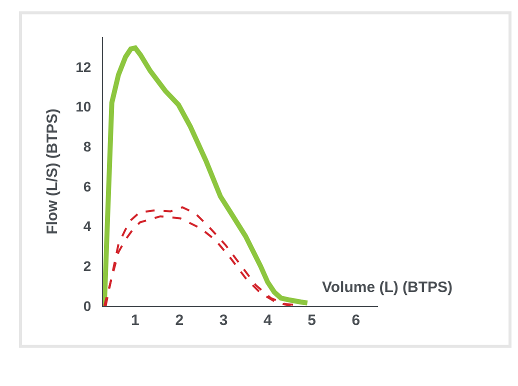  What do you see at coordinates (87, 266) in the screenshot?
I see `y-tick-label: 2` at bounding box center [87, 266].